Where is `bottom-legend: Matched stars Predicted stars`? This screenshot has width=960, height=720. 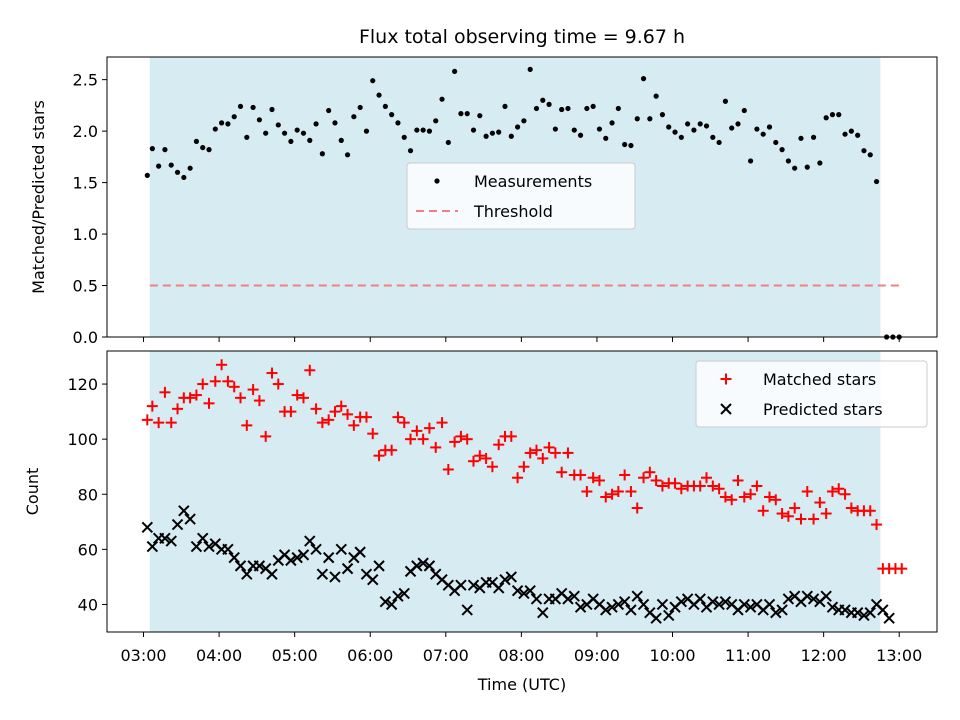
bottom-legend: Matched stars Predicted stars is located at coordinates (811, 394).